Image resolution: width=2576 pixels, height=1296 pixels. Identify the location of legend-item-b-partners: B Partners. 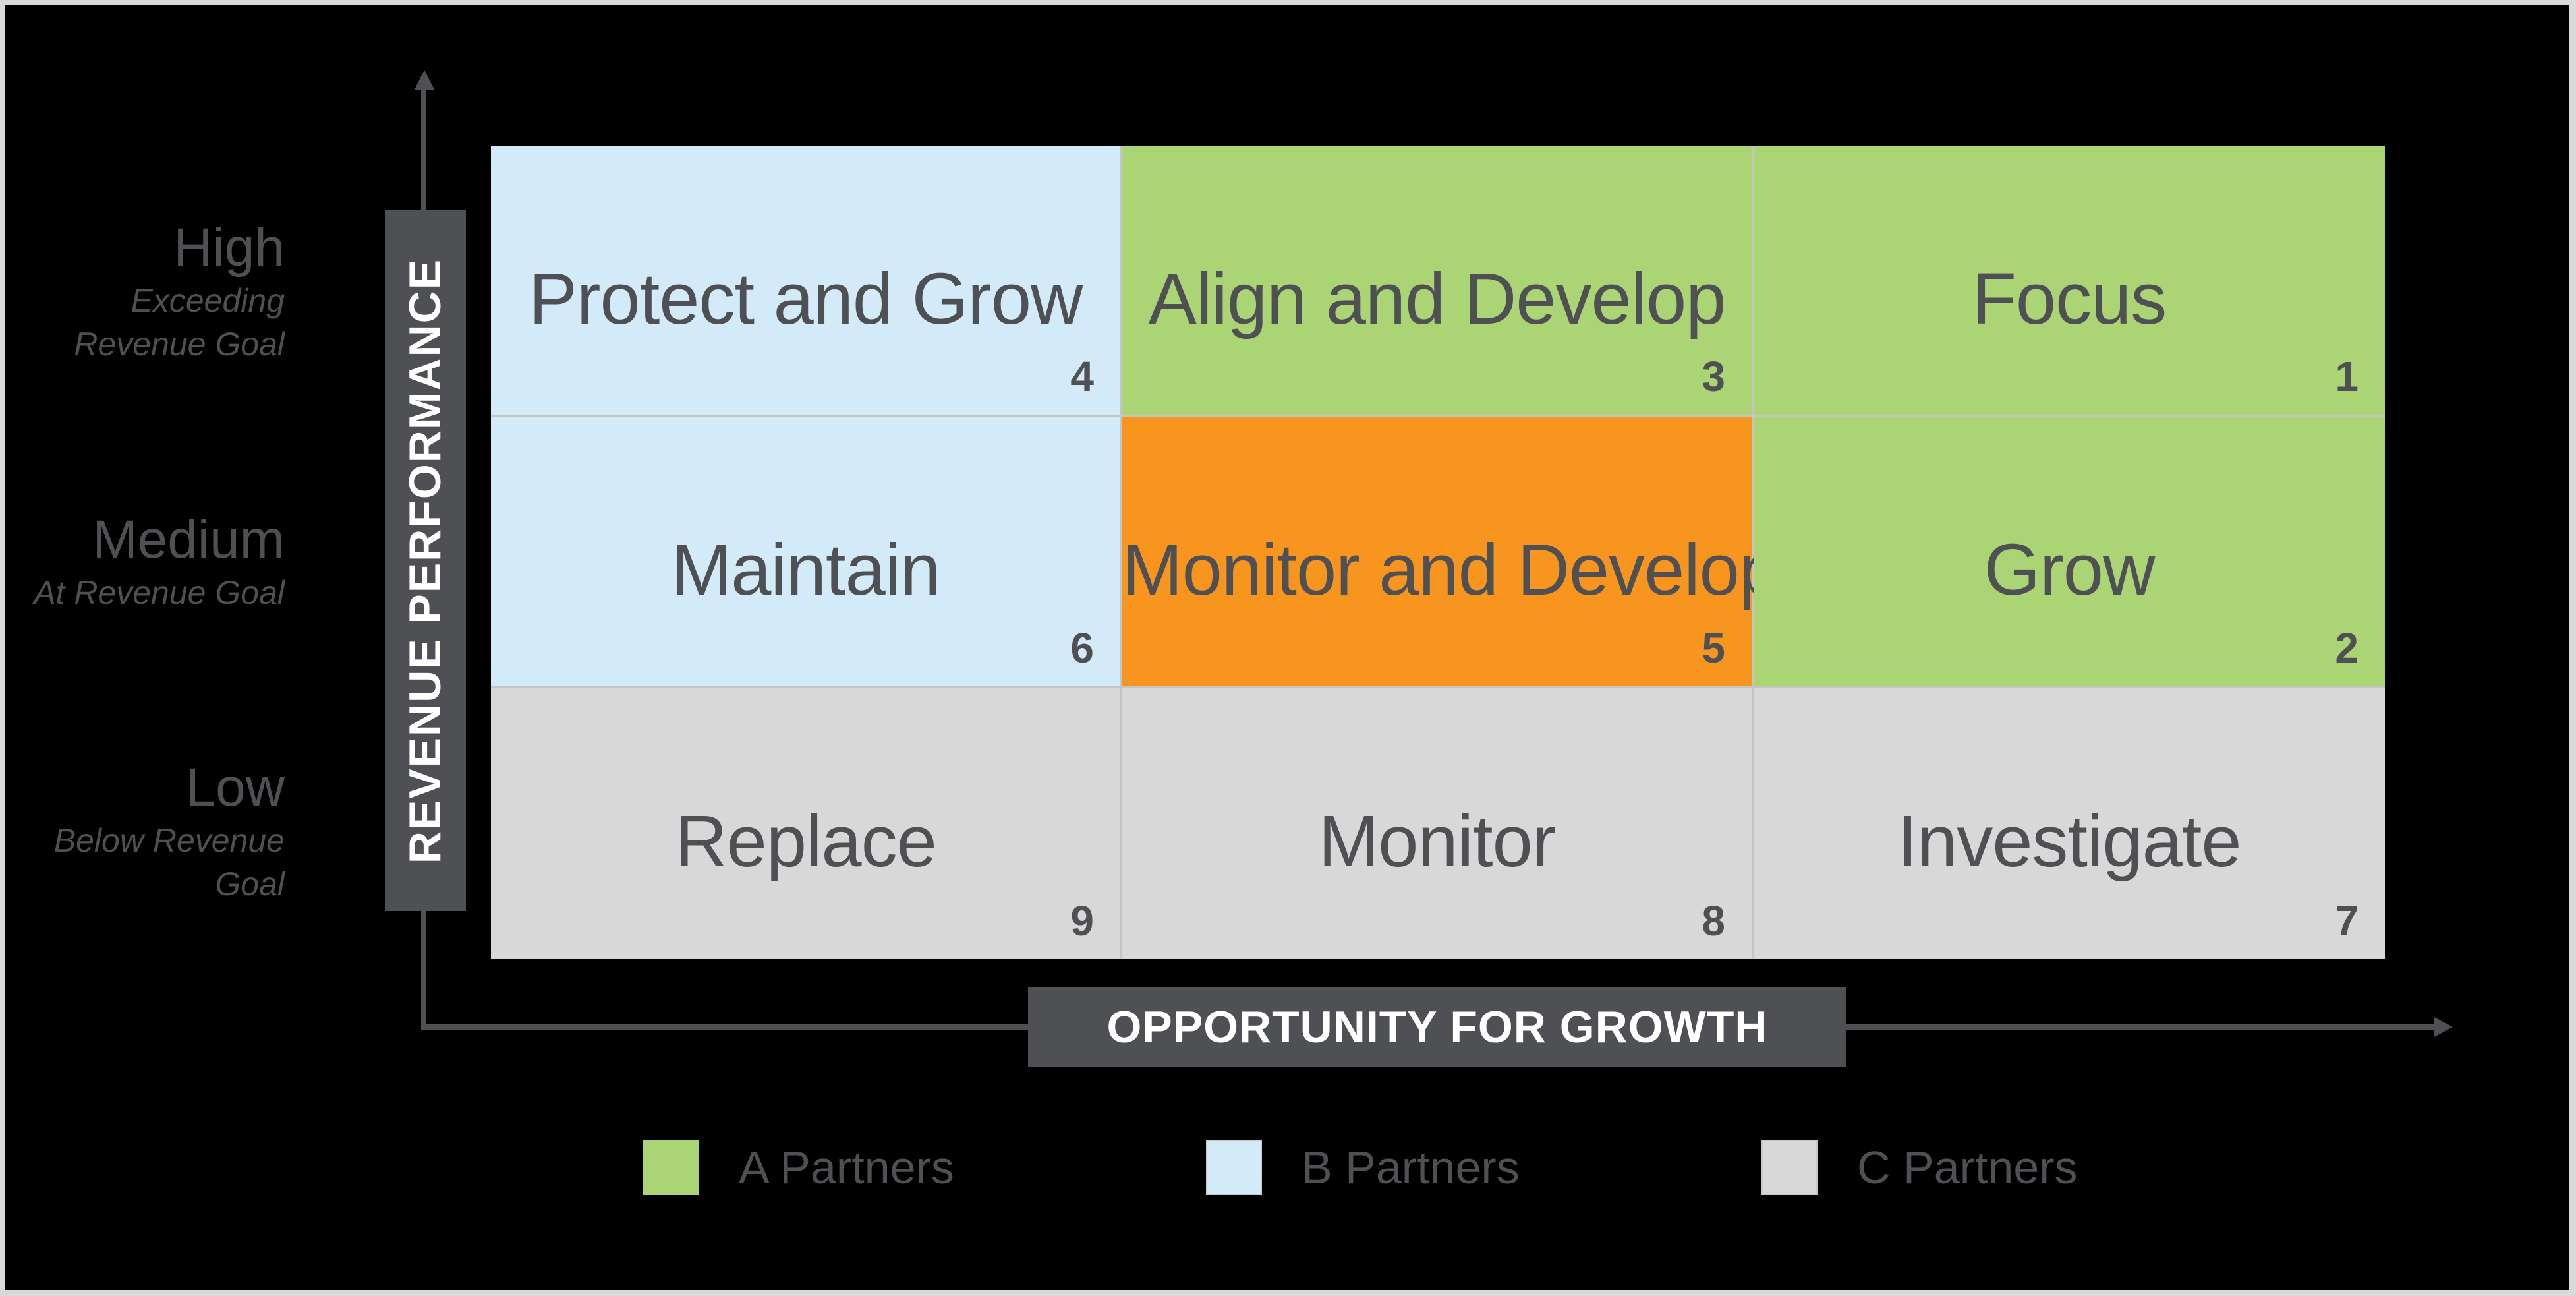
(1363, 1167).